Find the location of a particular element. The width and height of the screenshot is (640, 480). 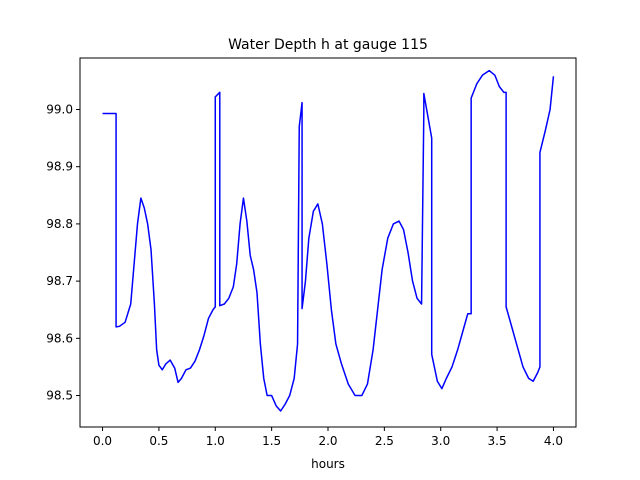

x-axis-label: hours is located at coordinates (328, 464).